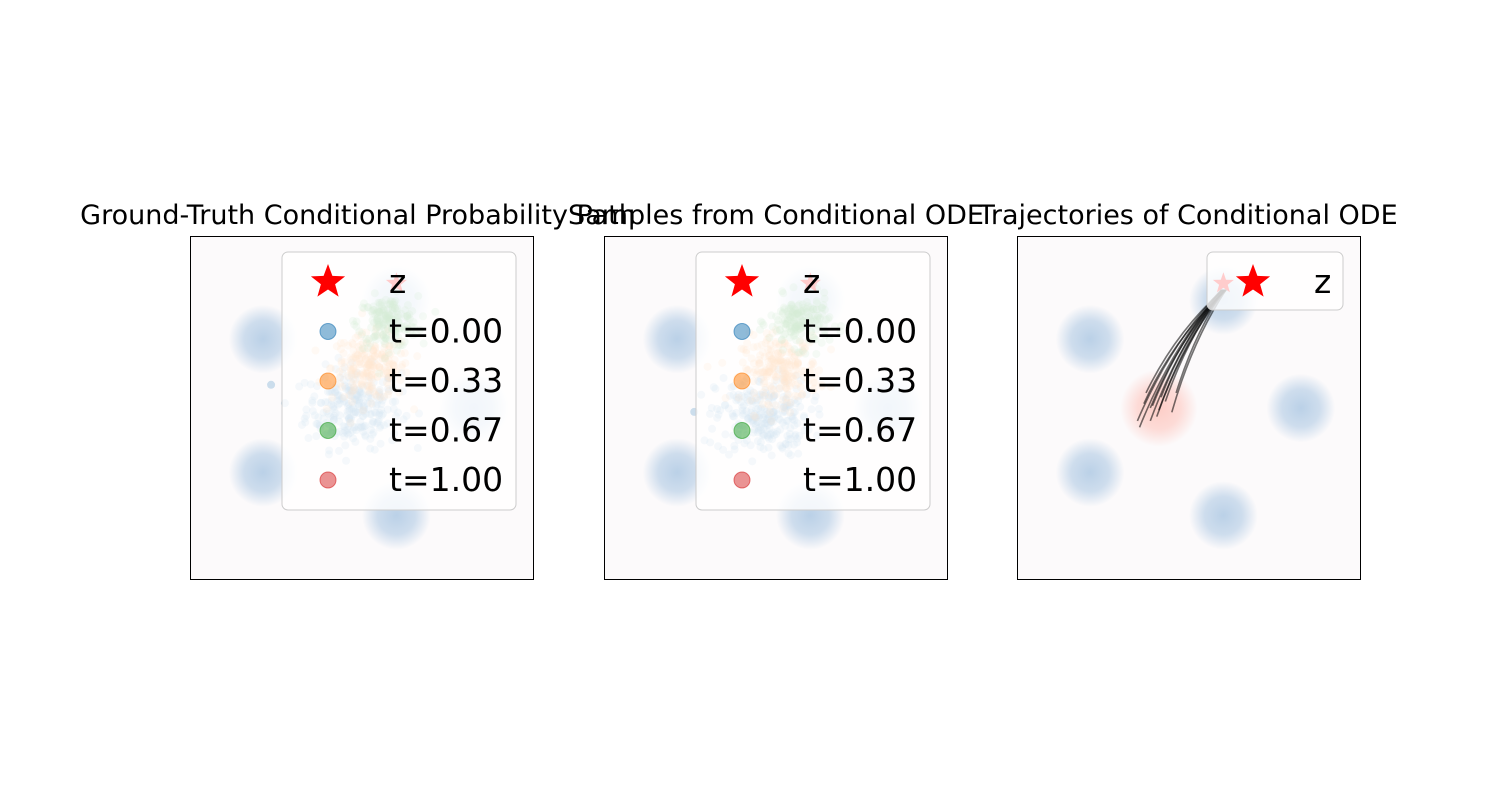 This screenshot has height=806, width=1512. I want to click on point, so click(271, 384).